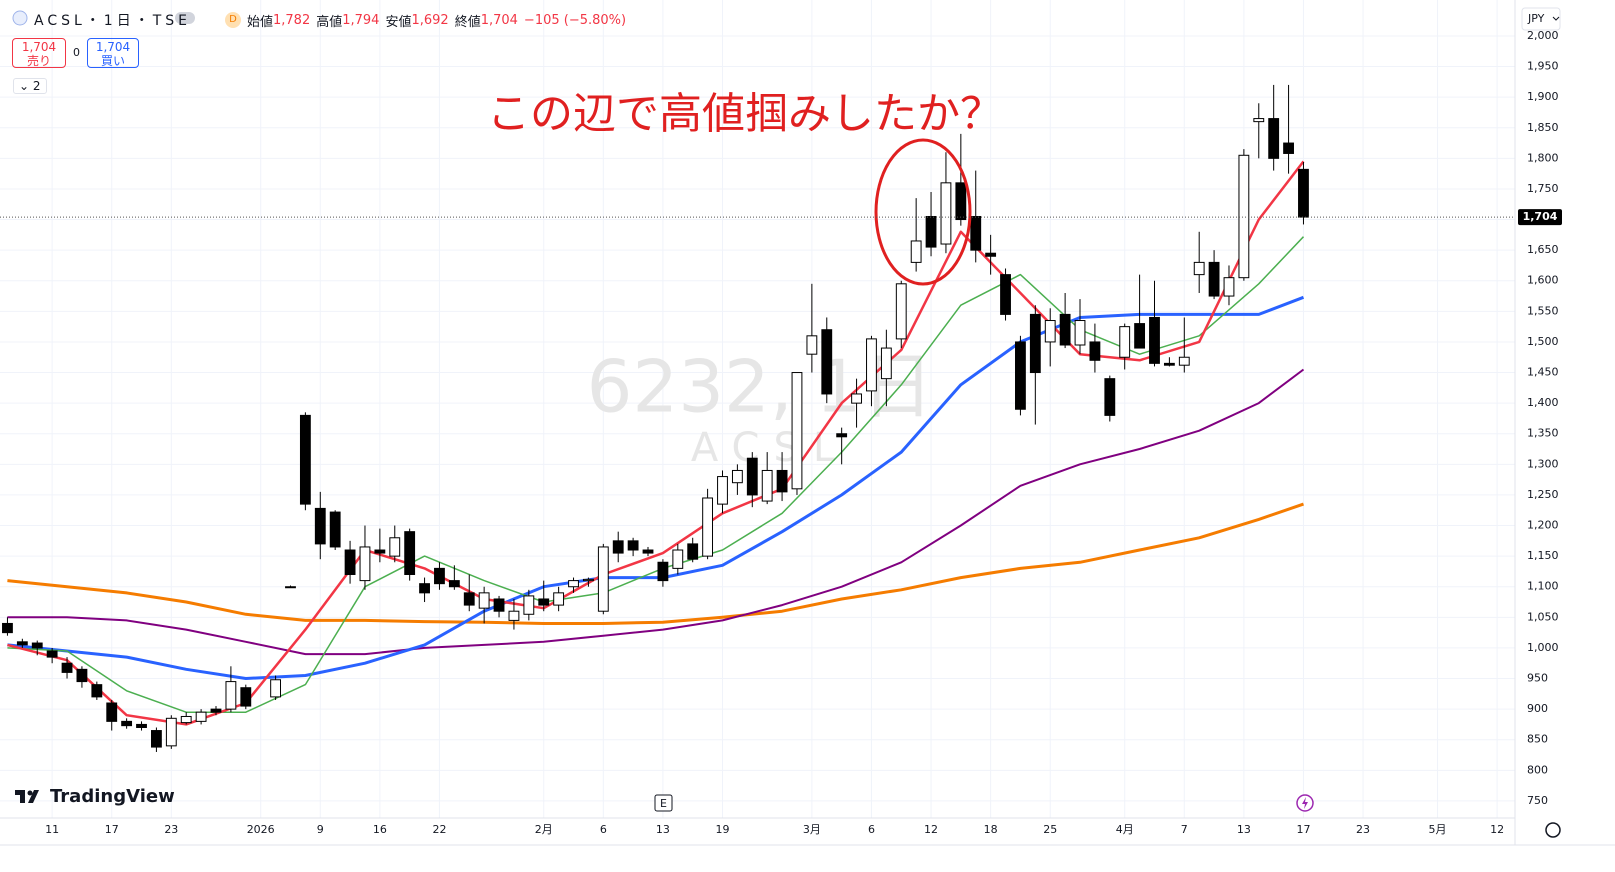  I want to click on x-tick-label: 16, so click(380, 829).